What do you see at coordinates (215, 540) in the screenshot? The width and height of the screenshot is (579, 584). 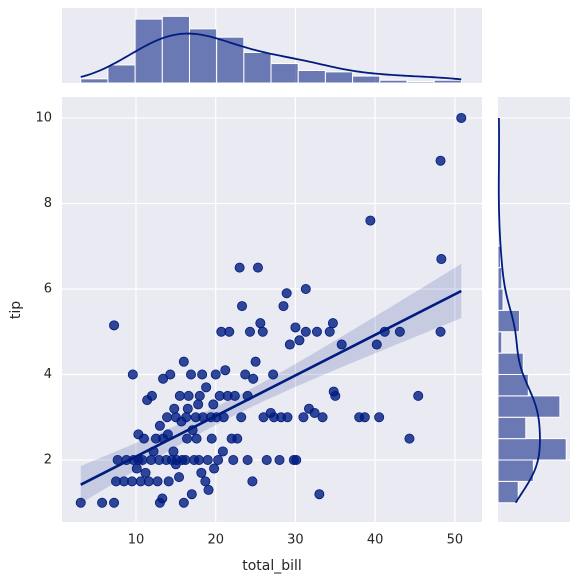 I see `x-tick-label: 20` at bounding box center [215, 540].